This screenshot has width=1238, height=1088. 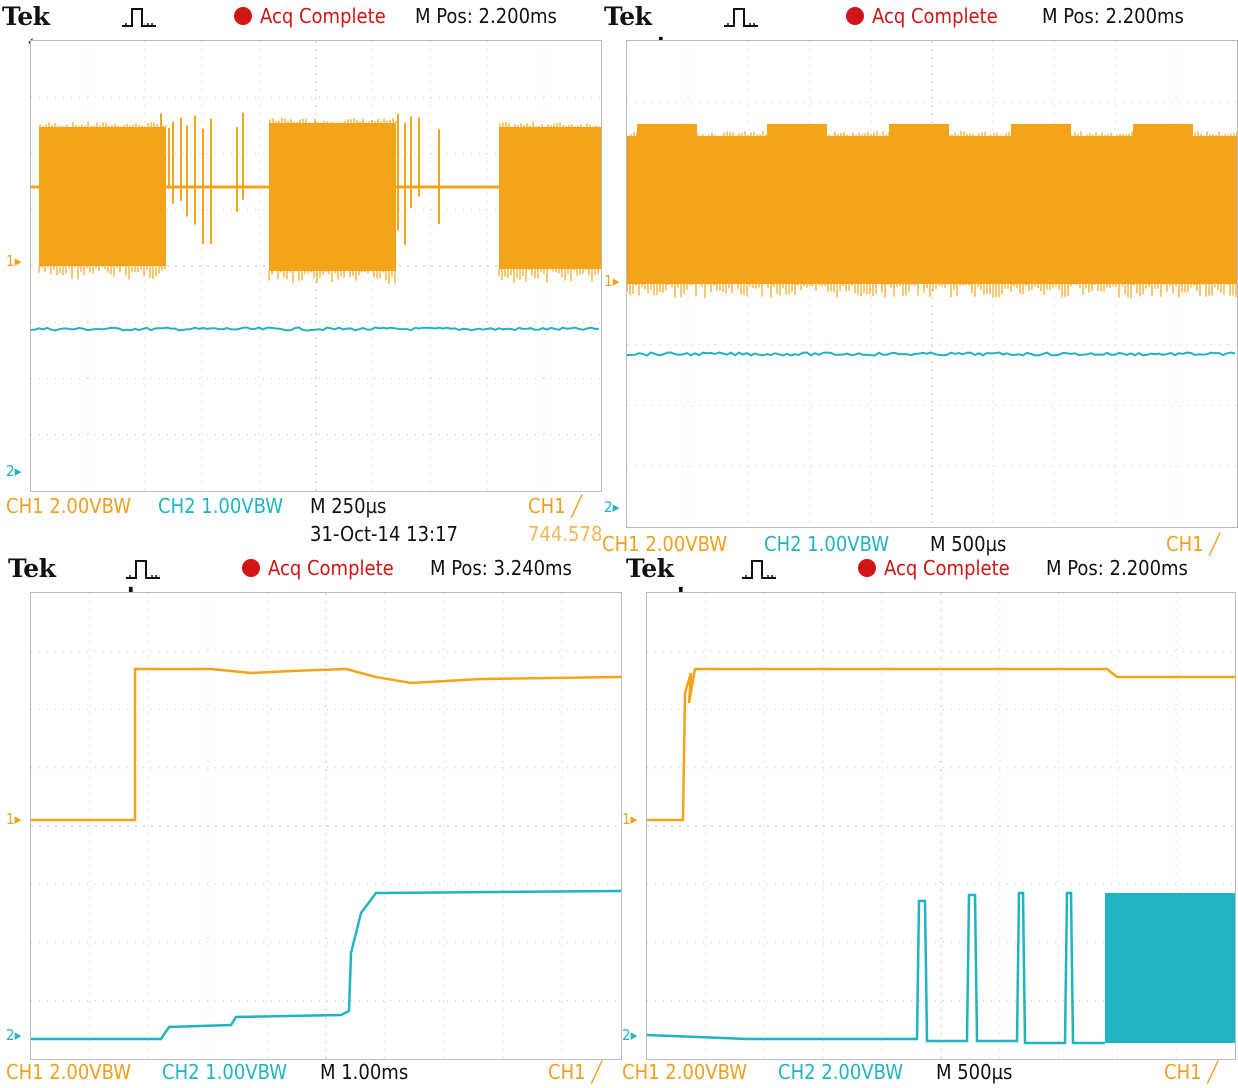 I want to click on freq-wrap: 744.578, so click(x=565, y=534).